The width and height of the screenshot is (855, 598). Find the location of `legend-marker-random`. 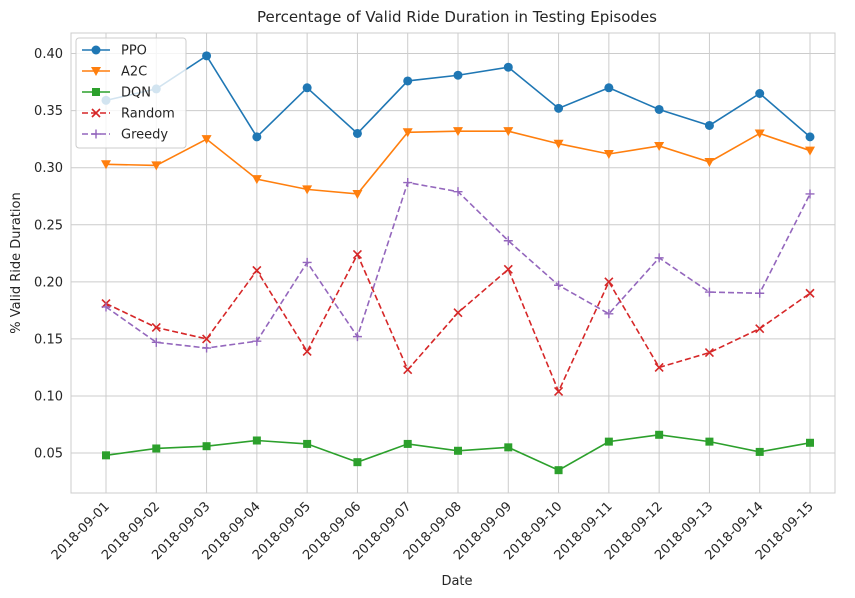

legend-marker-random is located at coordinates (96, 113).